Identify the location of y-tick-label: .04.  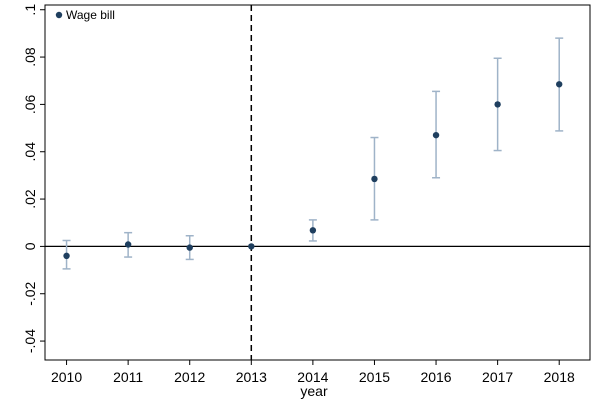
(30, 152).